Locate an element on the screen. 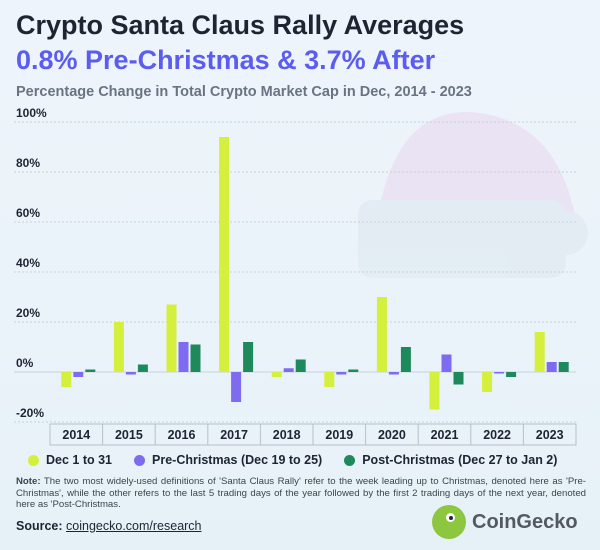  x-tick-label: 2020 is located at coordinates (392, 435).